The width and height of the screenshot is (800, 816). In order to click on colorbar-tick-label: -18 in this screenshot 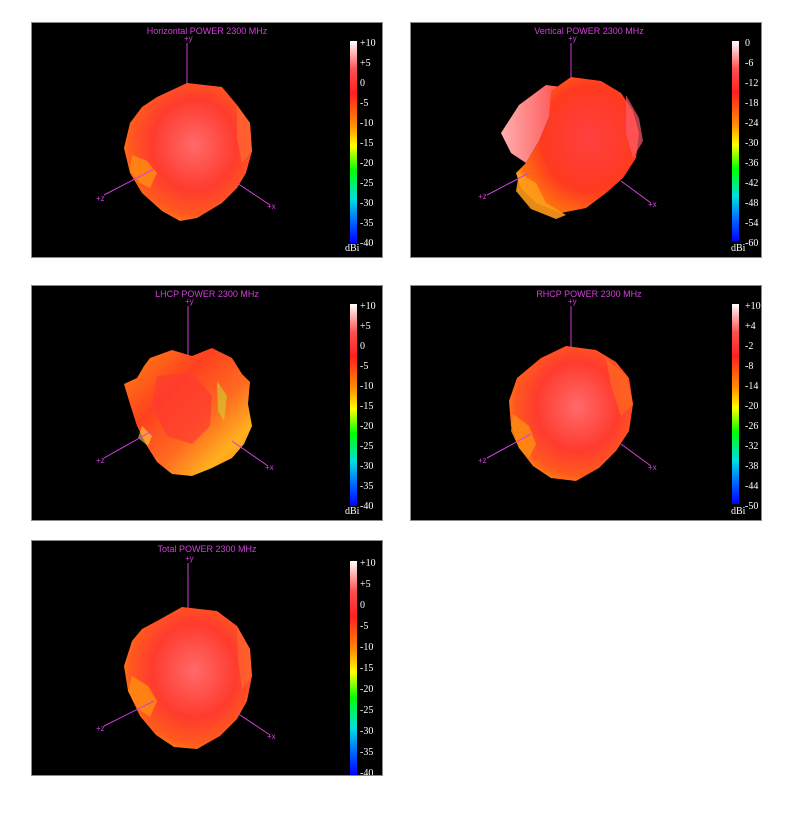, I will do `click(751, 103)`.